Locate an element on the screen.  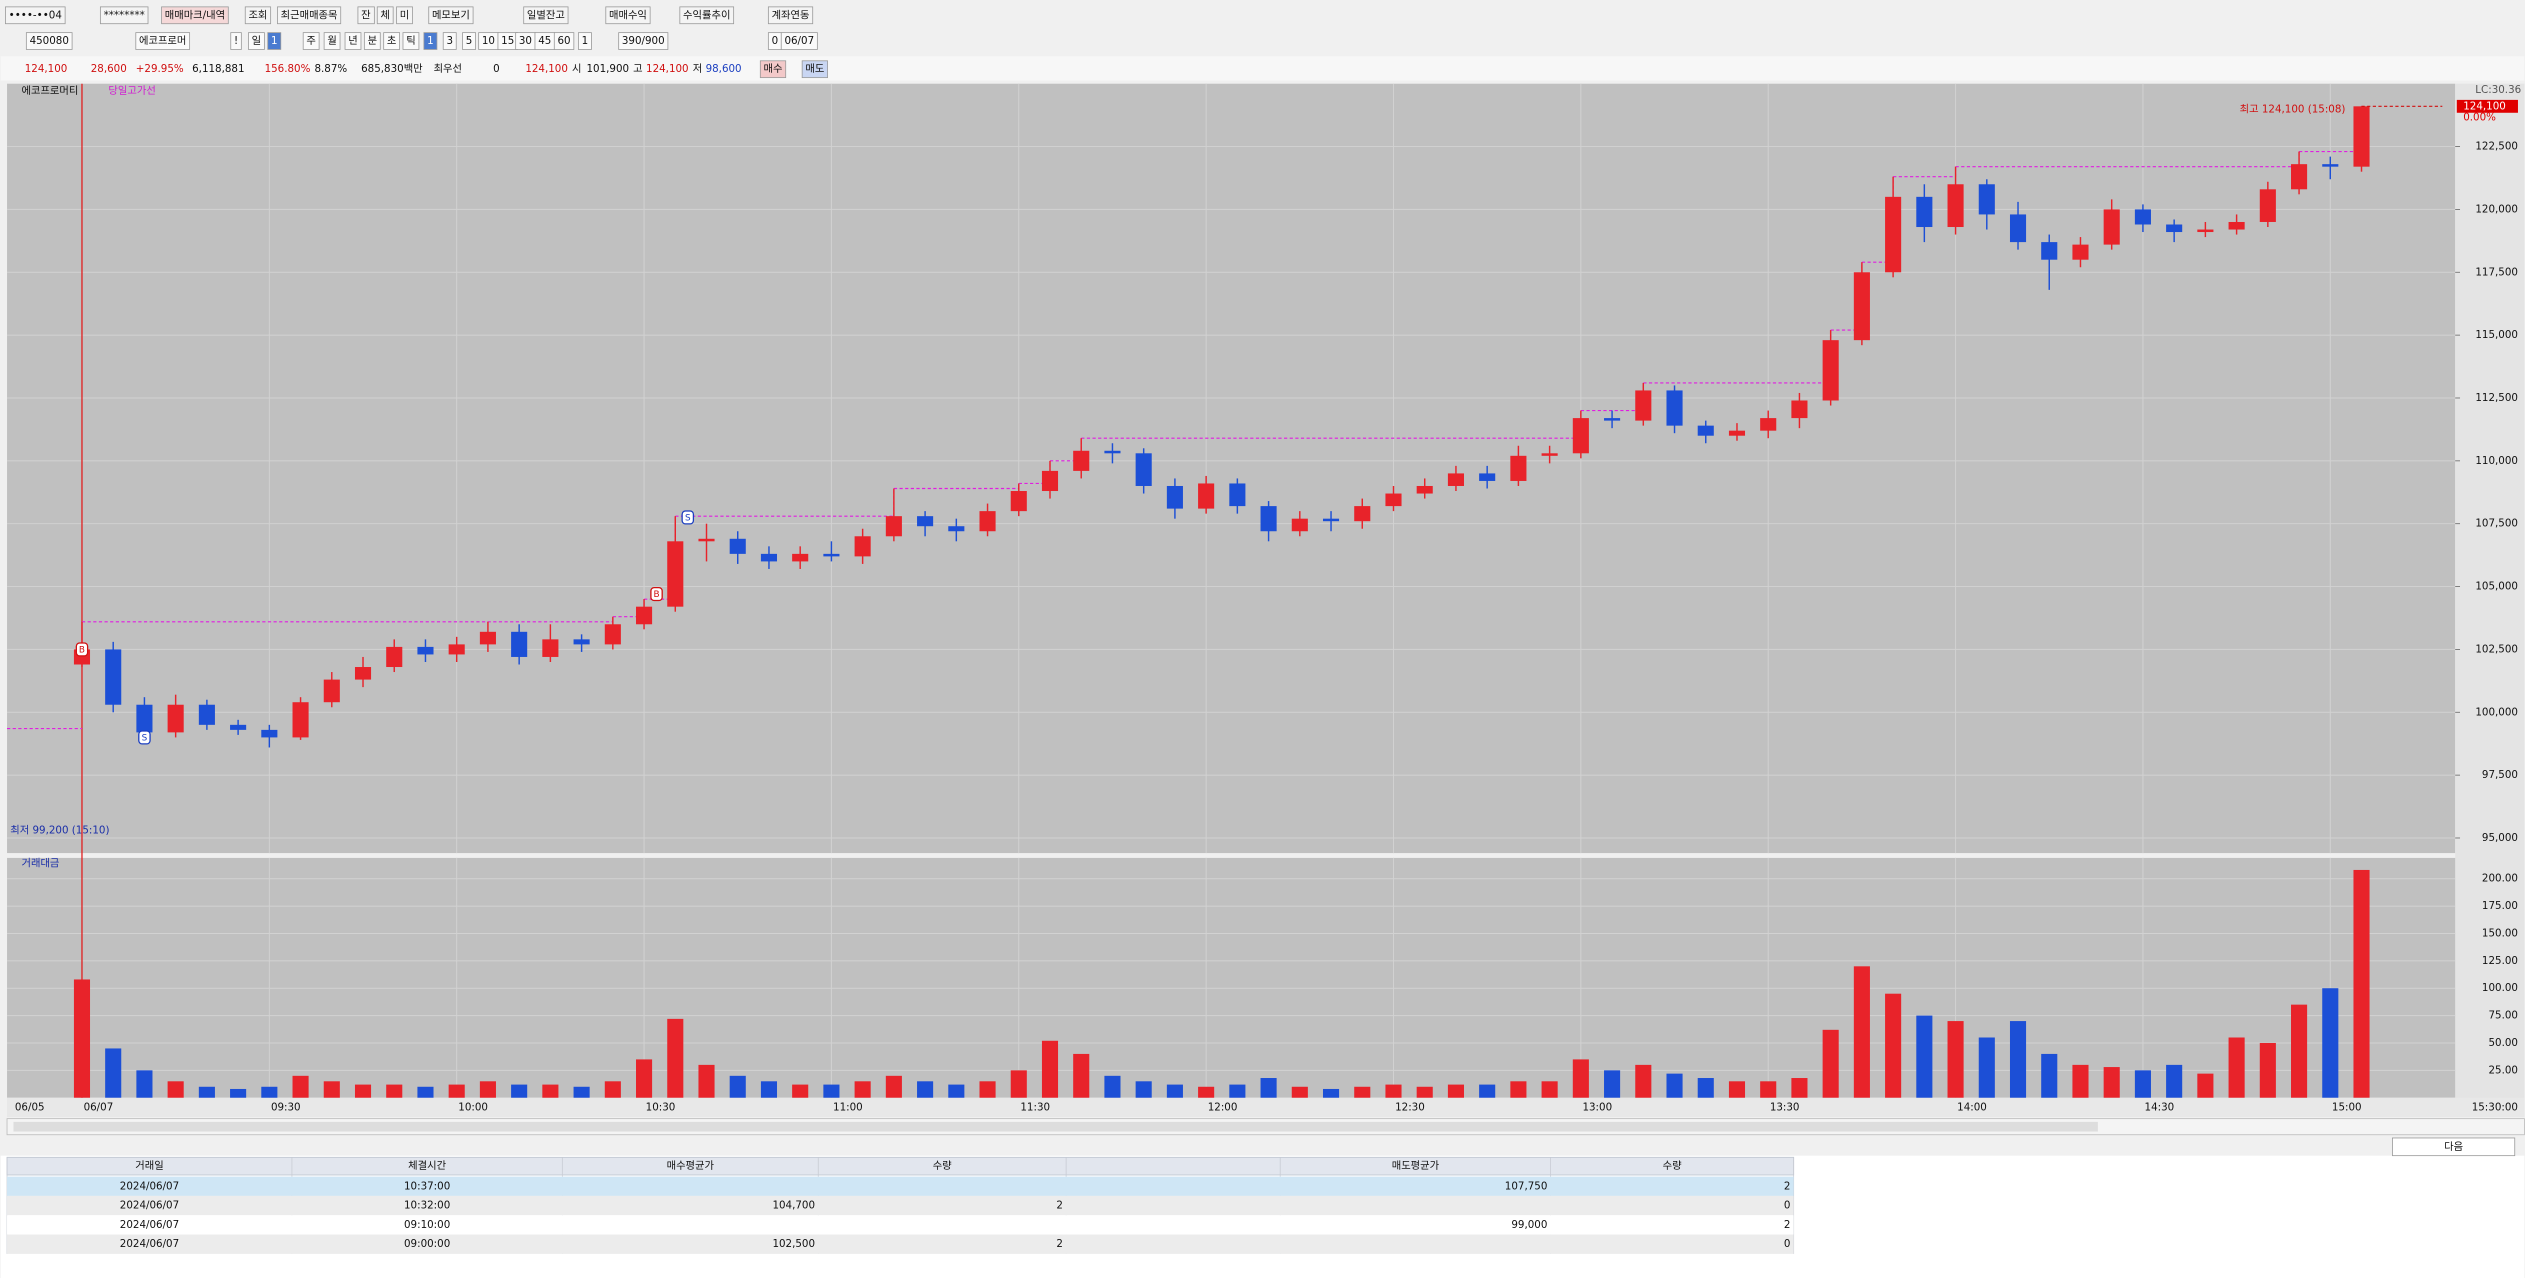
toolbar-button: 계좌연동 is located at coordinates (791, 15).